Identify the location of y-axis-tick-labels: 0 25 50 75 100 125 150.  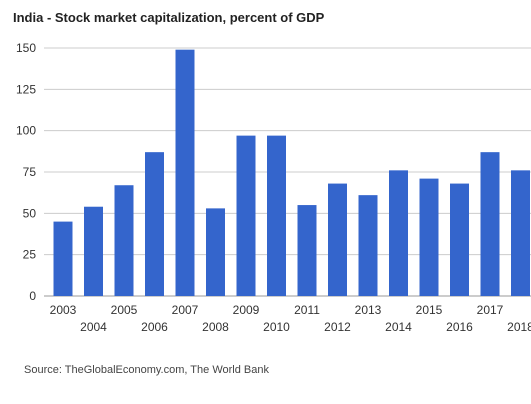
(26, 172).